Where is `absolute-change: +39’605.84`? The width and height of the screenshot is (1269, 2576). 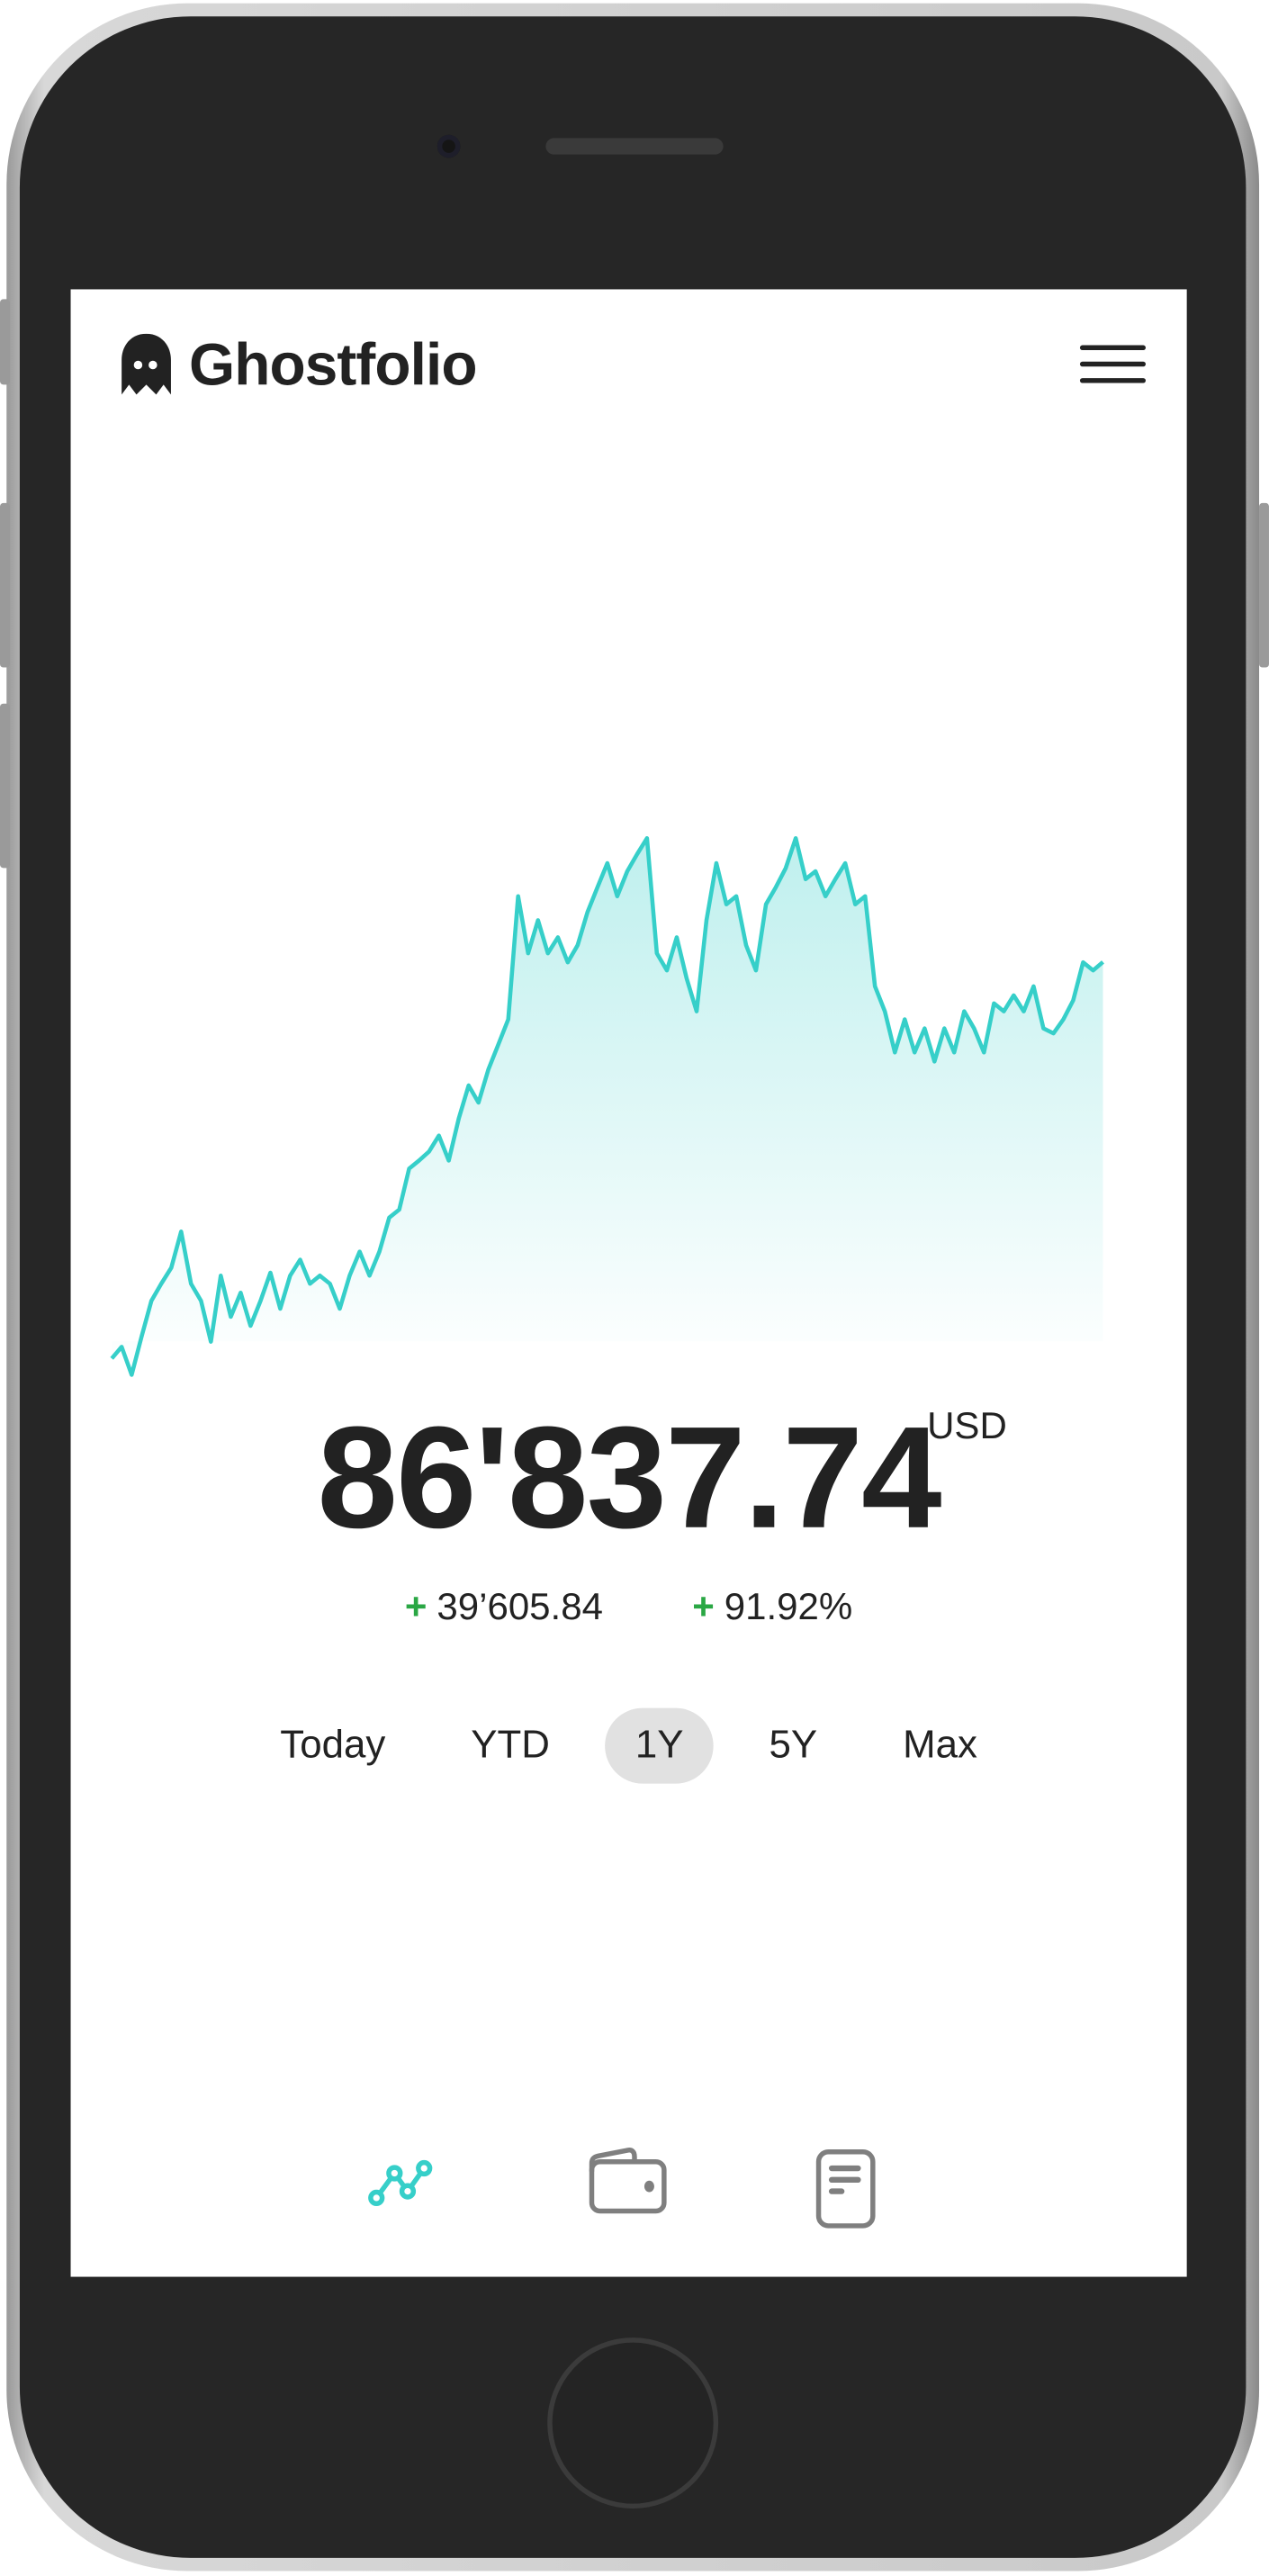
absolute-change: +39’605.84 is located at coordinates (504, 1607).